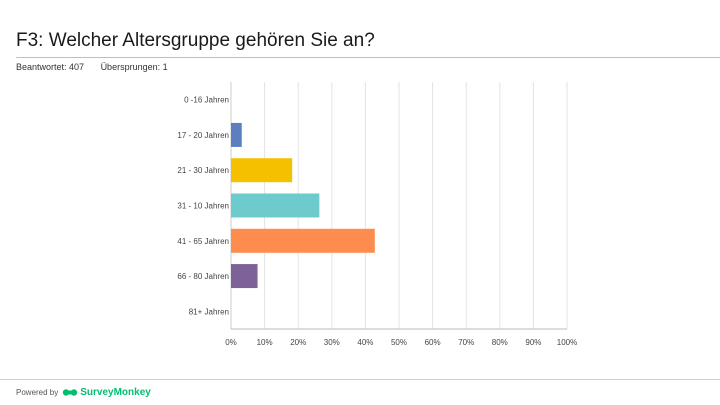 This screenshot has width=720, height=405. What do you see at coordinates (195, 40) in the screenshot?
I see `page-title: F3: Welcher Altersgruppe gehören Sie an?` at bounding box center [195, 40].